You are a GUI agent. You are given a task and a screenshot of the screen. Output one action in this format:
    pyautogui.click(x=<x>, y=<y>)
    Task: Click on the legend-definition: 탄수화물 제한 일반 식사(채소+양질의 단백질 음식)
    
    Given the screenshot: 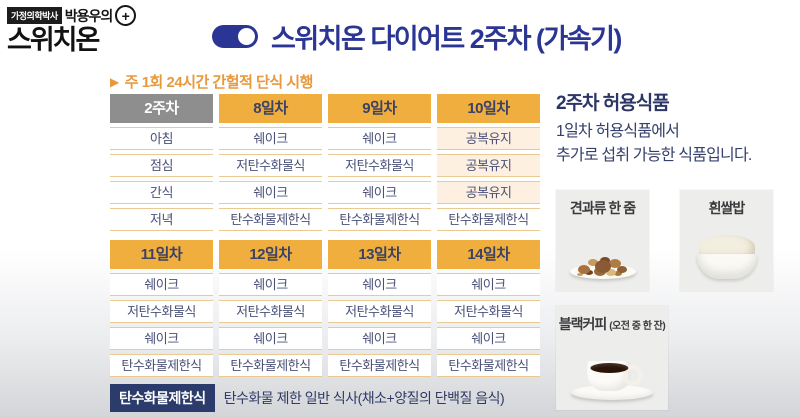 What is the action you would take?
    pyautogui.click(x=364, y=398)
    